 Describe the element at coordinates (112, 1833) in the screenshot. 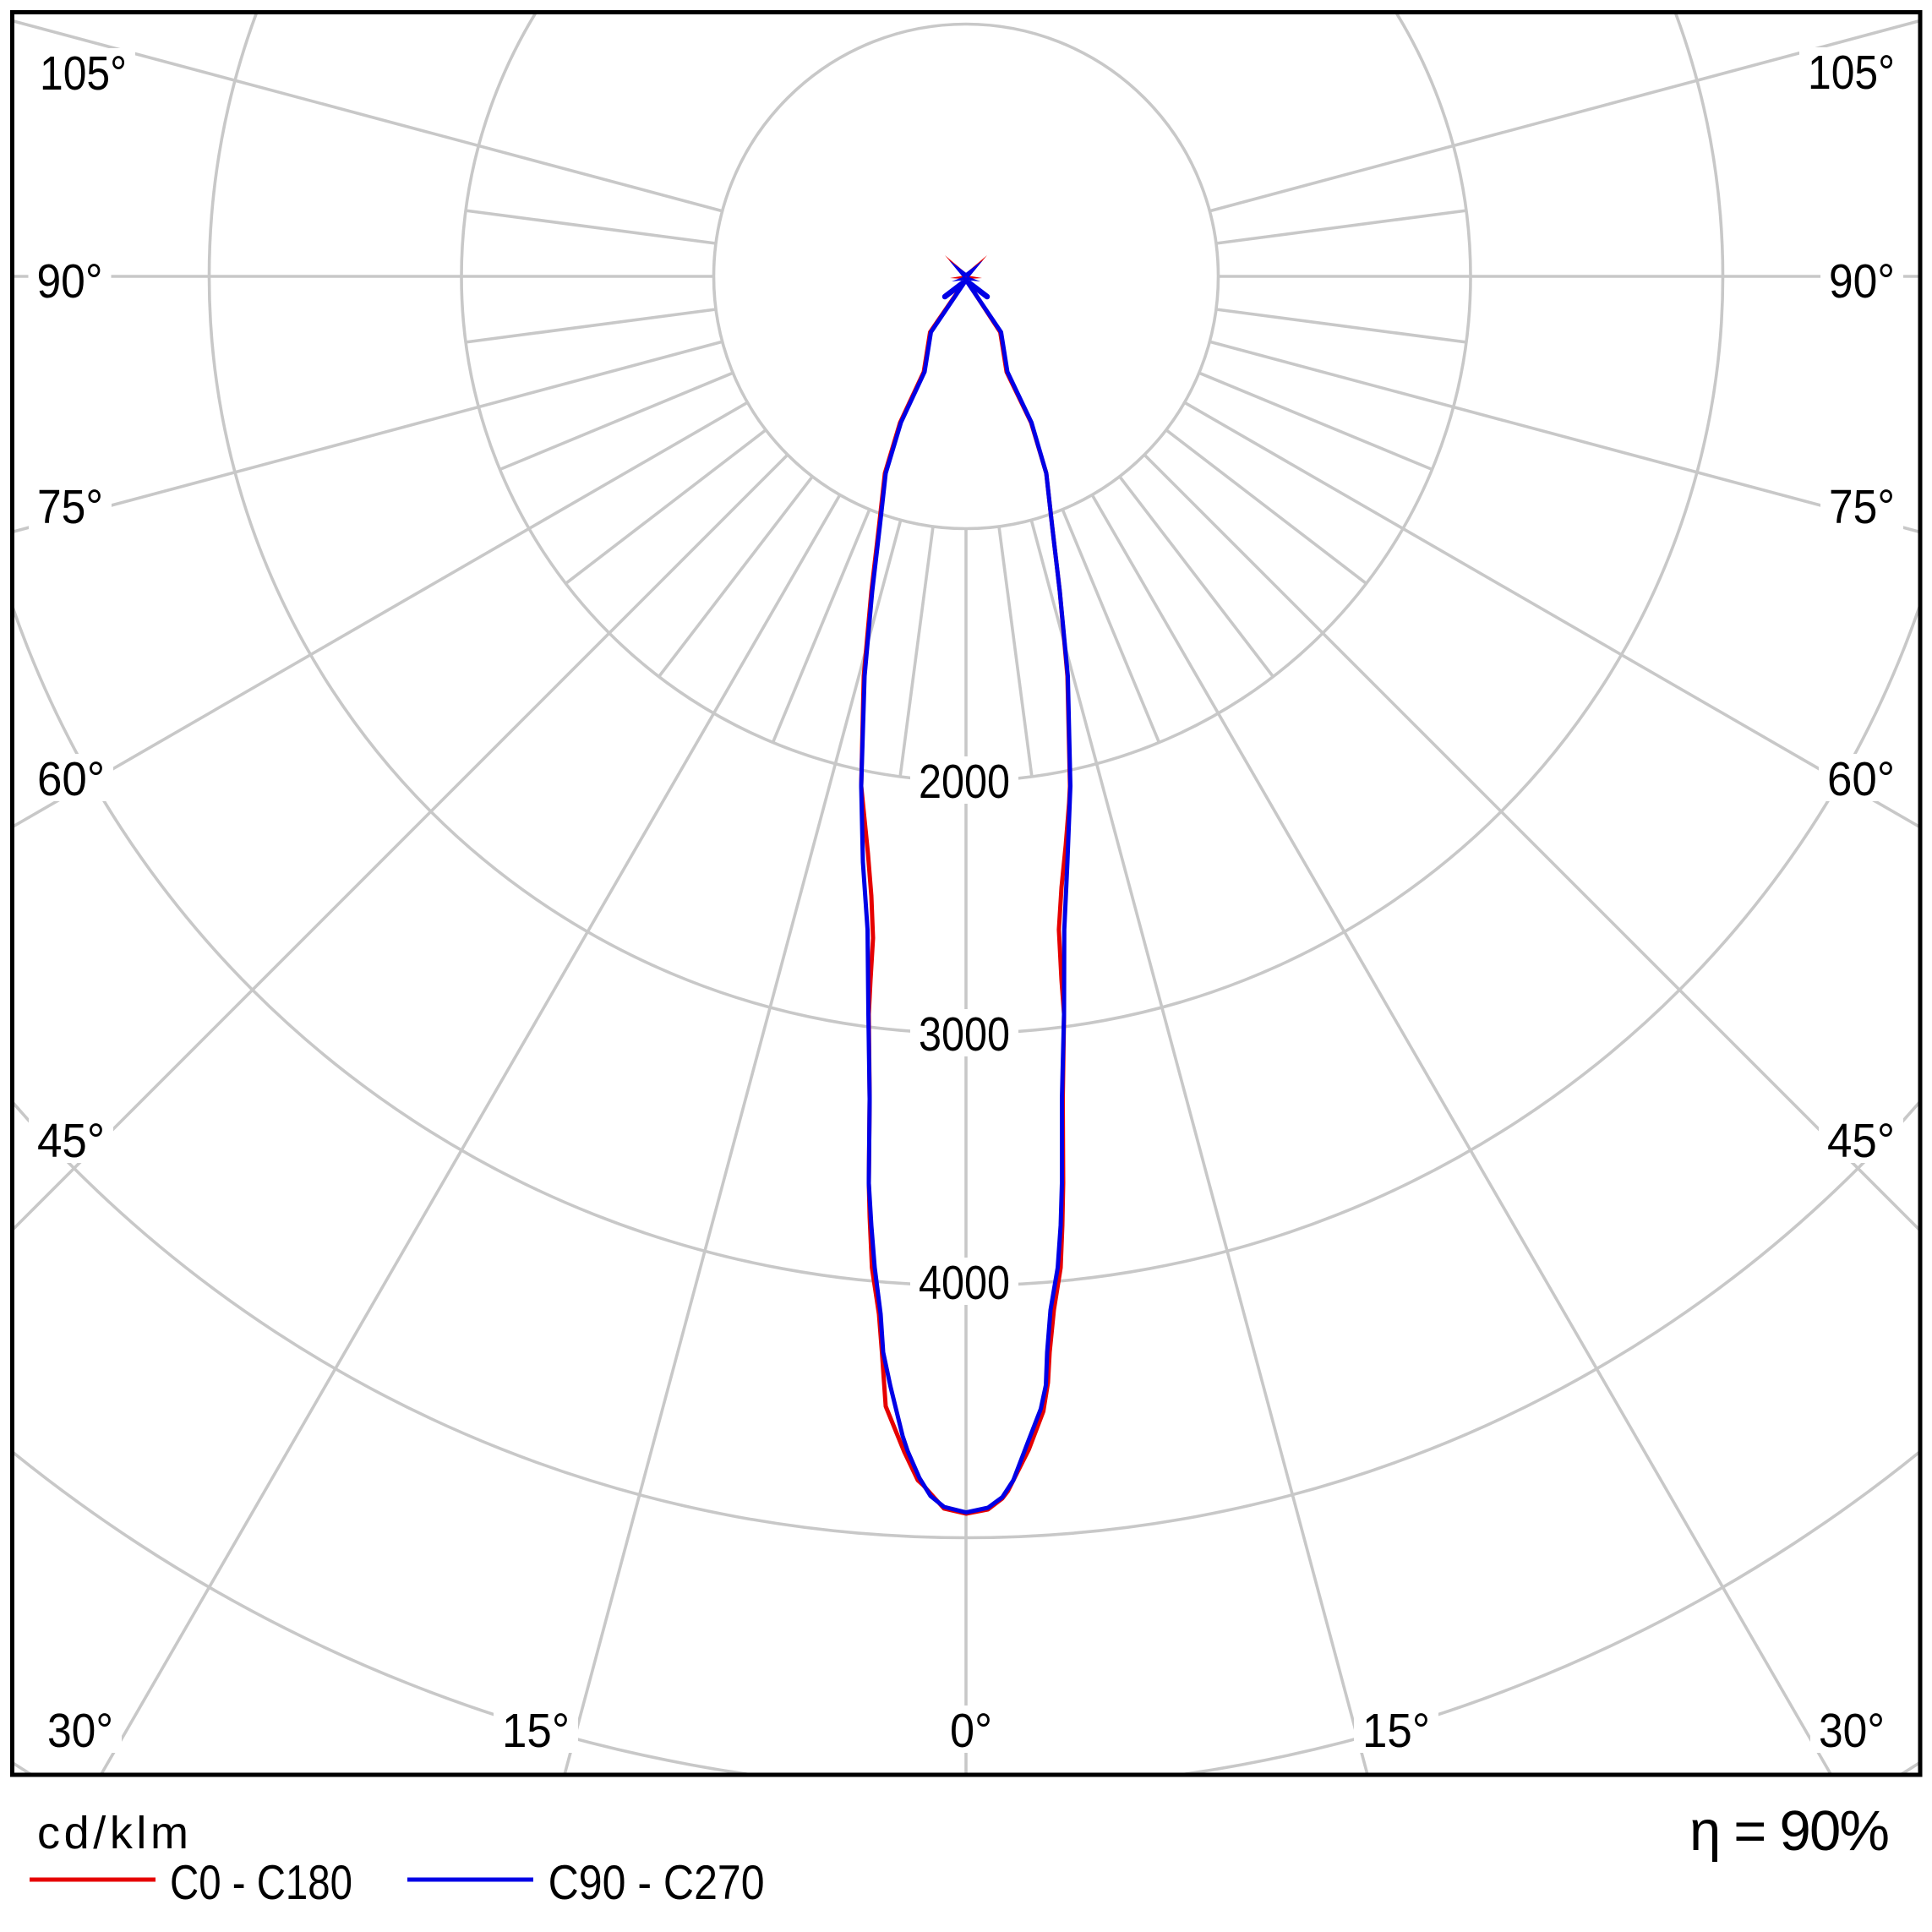

I see `svg-text: cd/klm` at that location.